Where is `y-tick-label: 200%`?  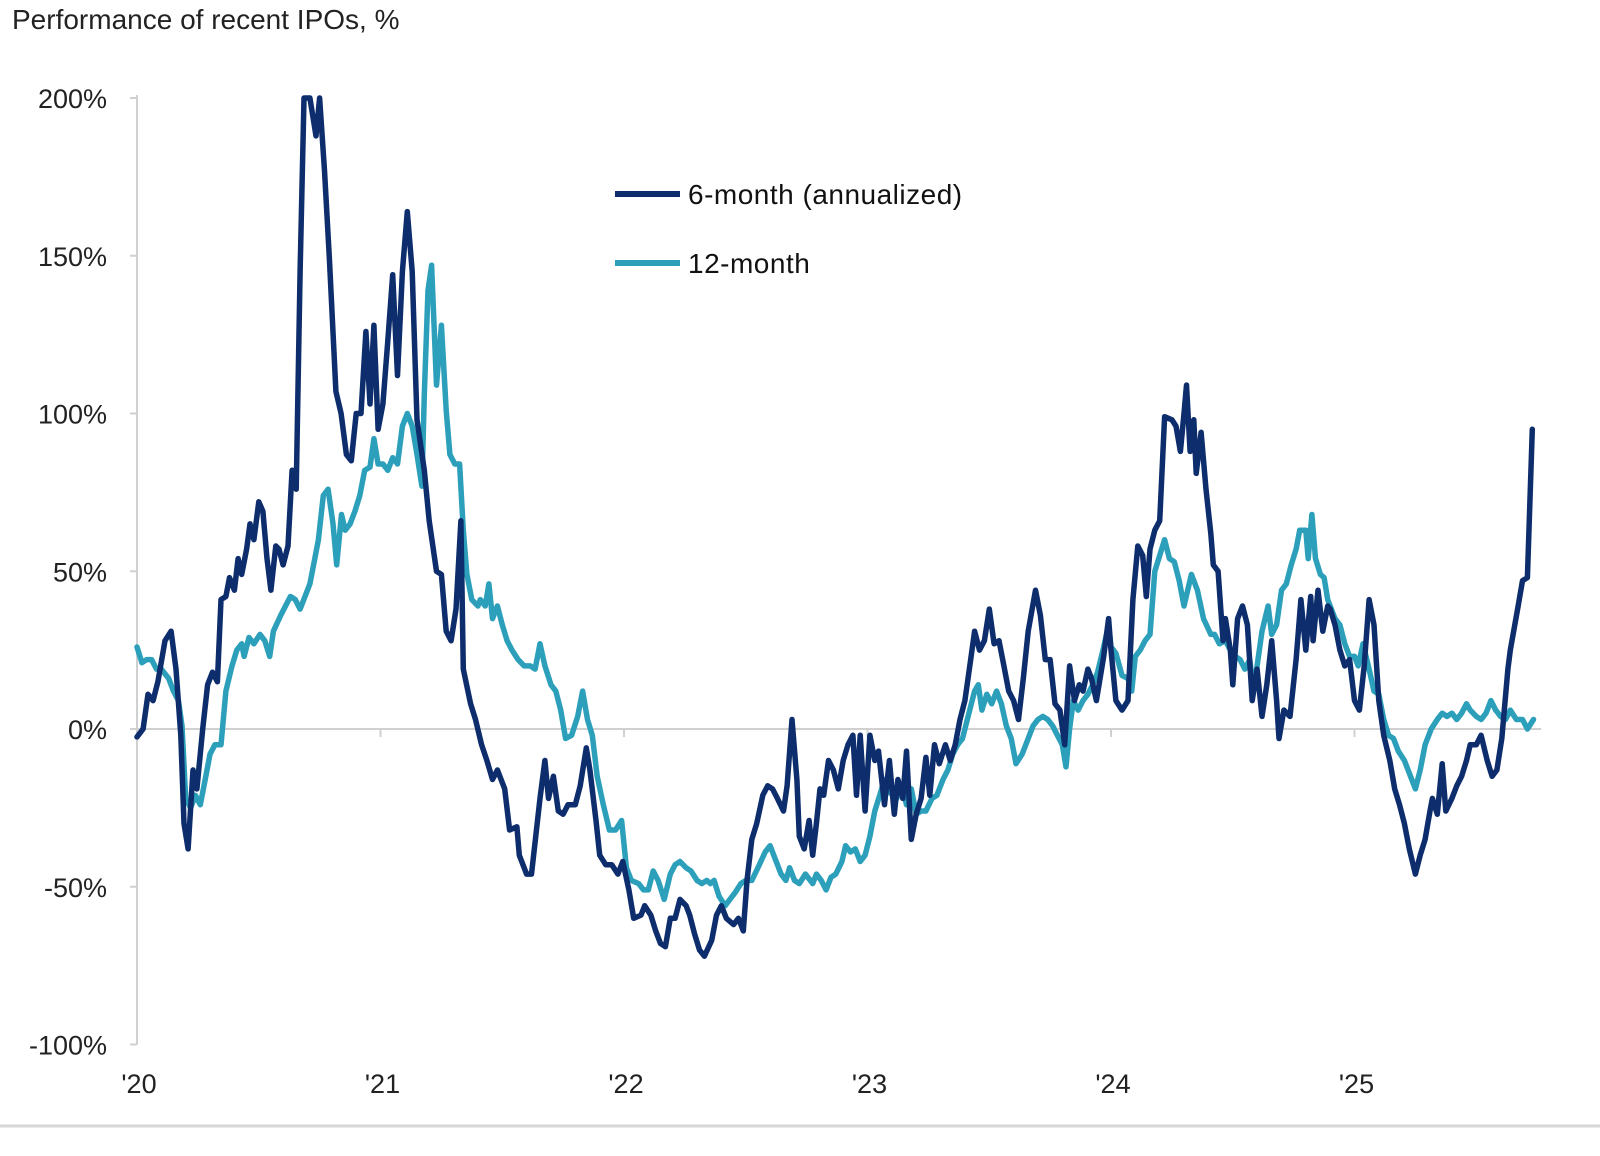 y-tick-label: 200% is located at coordinates (72, 99).